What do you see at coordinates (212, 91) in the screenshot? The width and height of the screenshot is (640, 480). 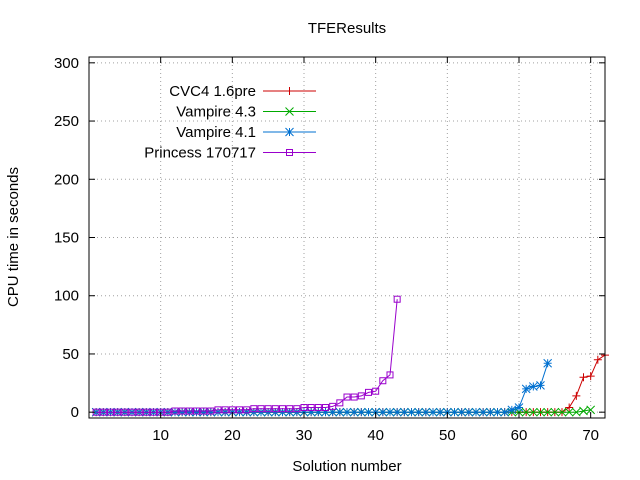 I see `legend-label: CVC4 1.6pre` at bounding box center [212, 91].